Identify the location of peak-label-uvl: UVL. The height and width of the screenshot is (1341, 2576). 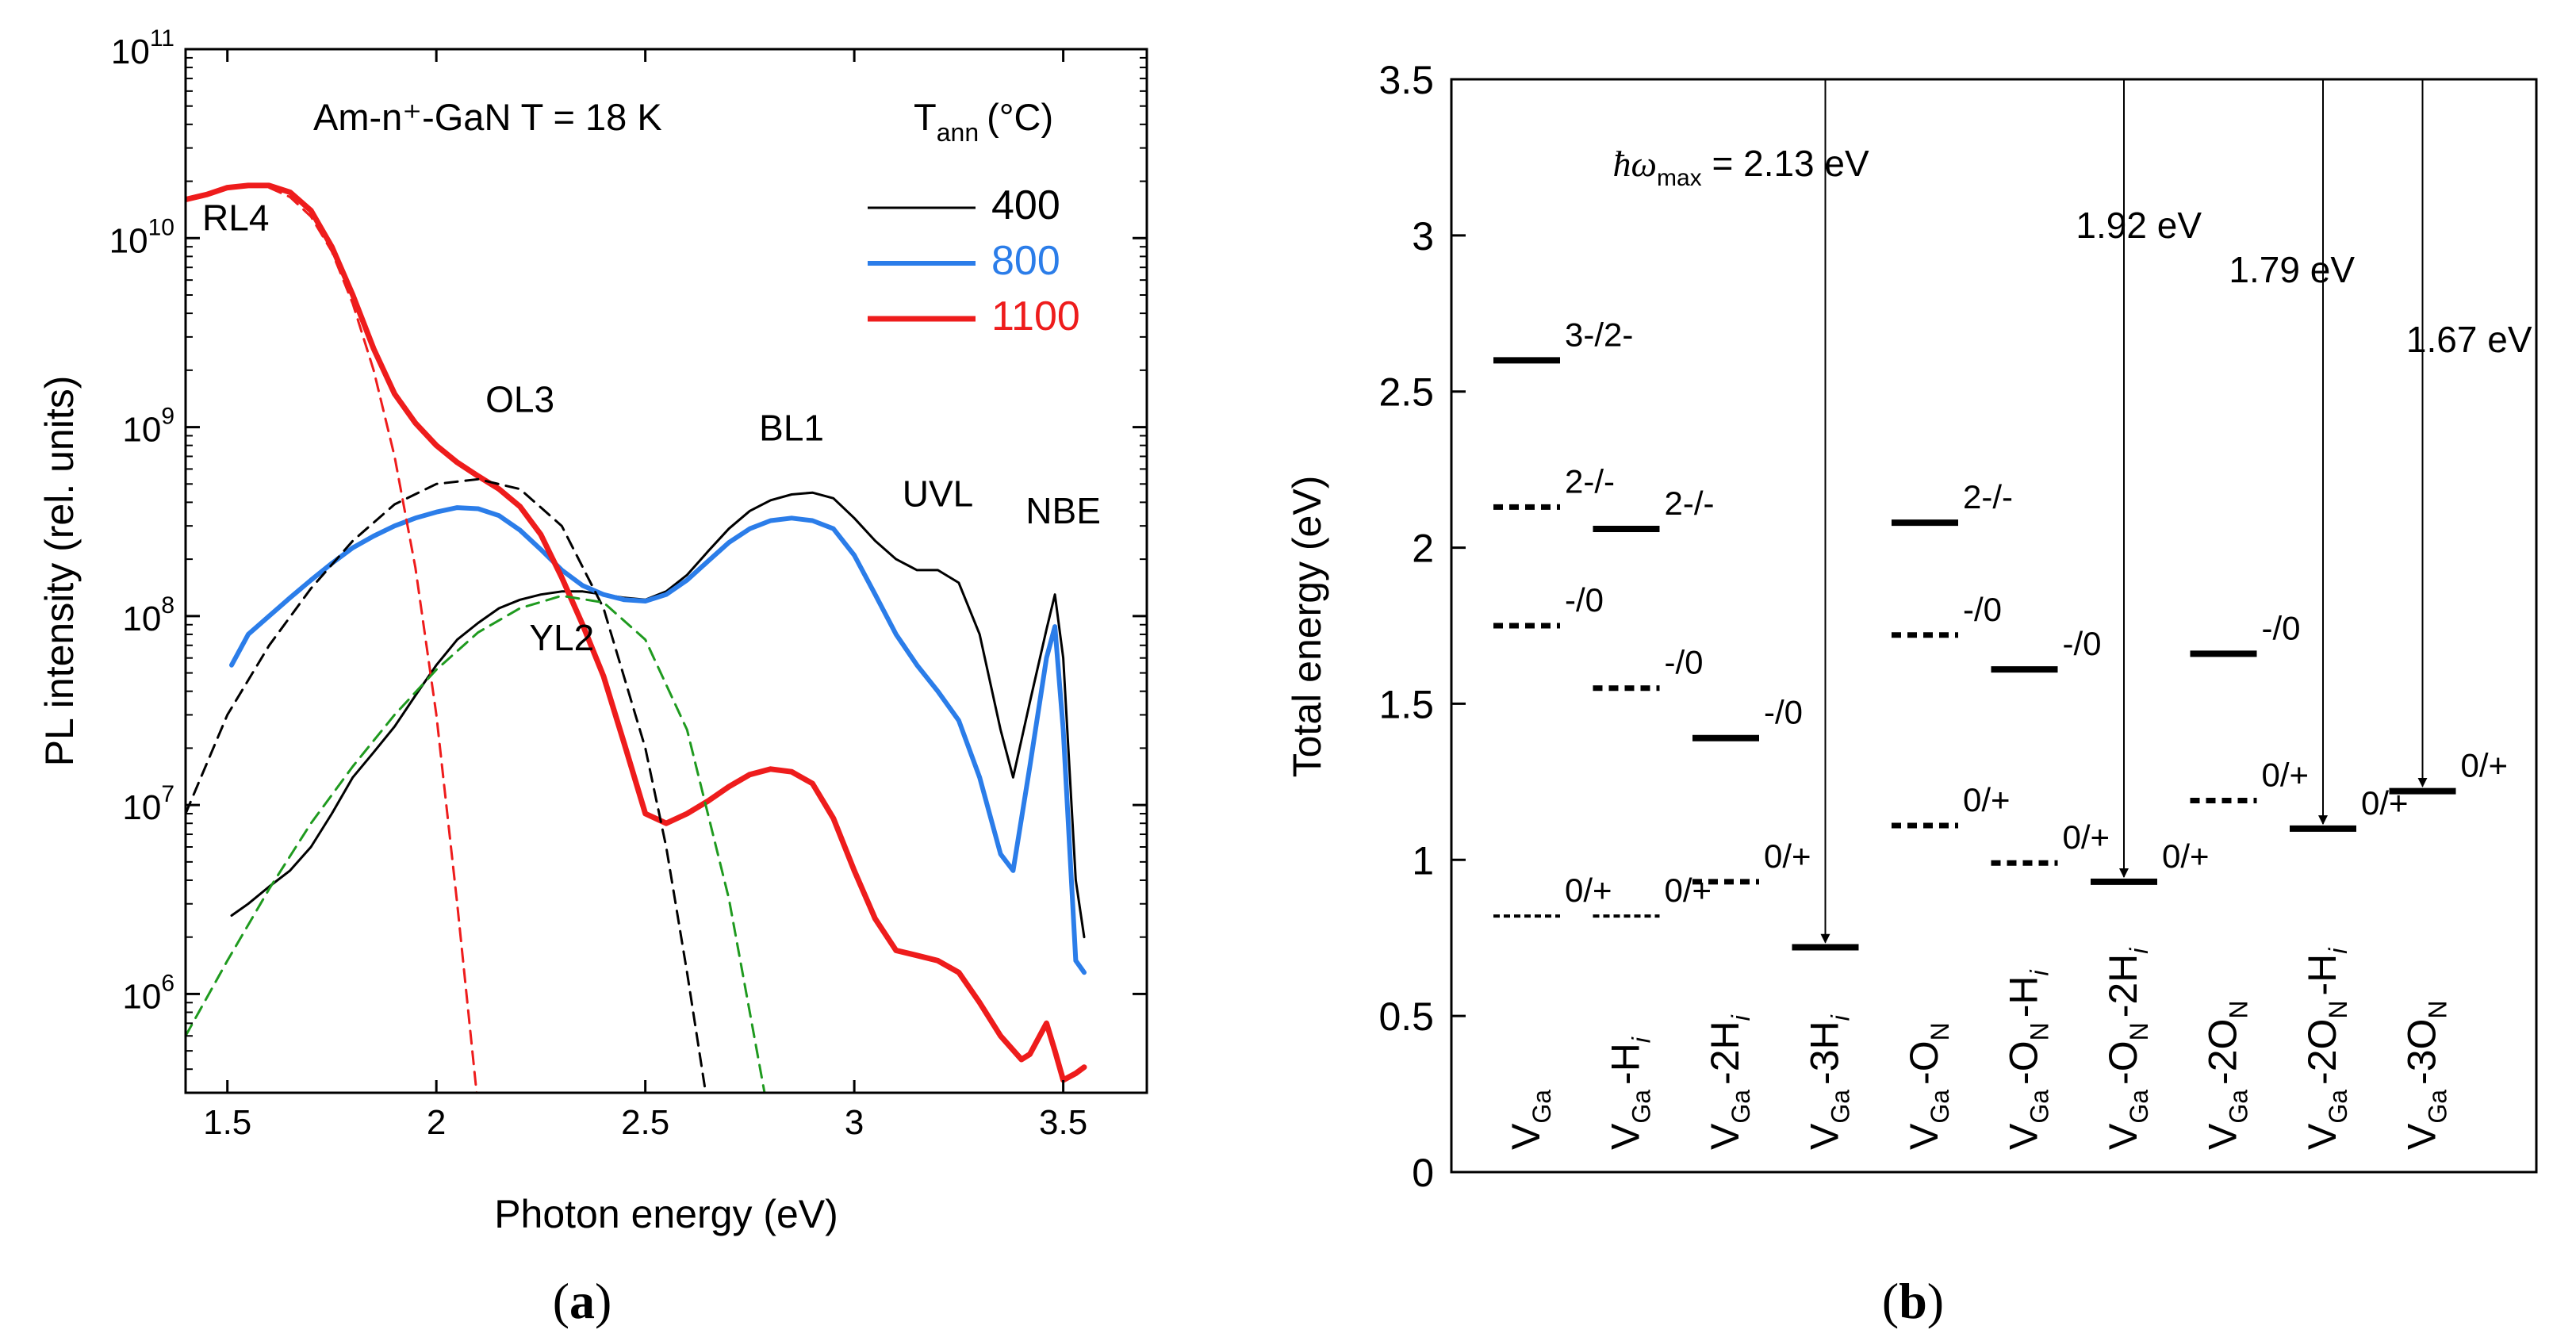
(938, 494).